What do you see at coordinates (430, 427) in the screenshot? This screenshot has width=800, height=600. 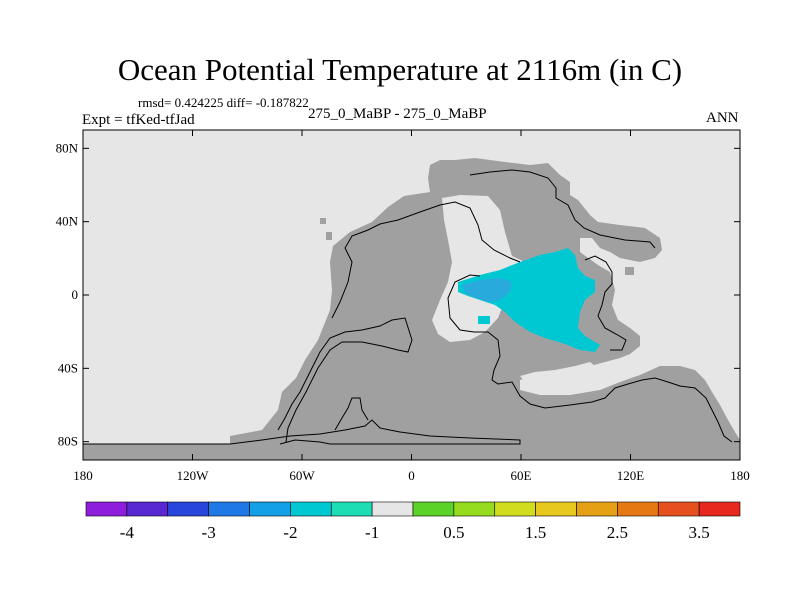 I see `land-antarctic-margin` at bounding box center [430, 427].